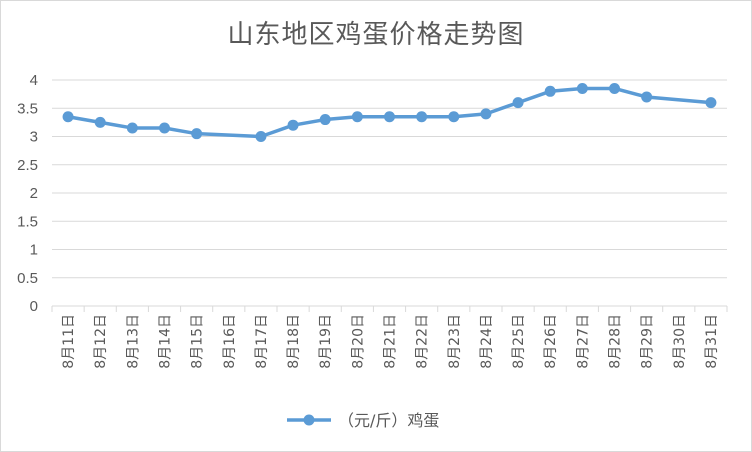 Image resolution: width=752 pixels, height=452 pixels. I want to click on x-tick-label: 8月17日, so click(262, 341).